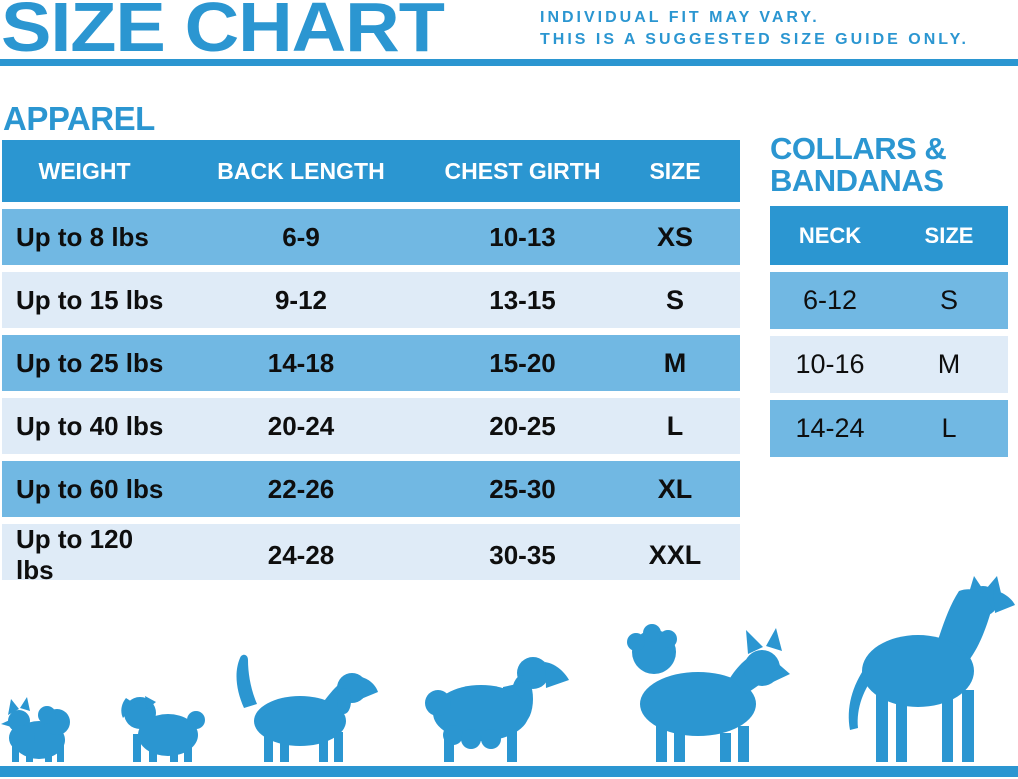 This screenshot has height=779, width=1018. Describe the element at coordinates (82, 236) in the screenshot. I see `cell-weight: Up to 8 lbs` at that location.